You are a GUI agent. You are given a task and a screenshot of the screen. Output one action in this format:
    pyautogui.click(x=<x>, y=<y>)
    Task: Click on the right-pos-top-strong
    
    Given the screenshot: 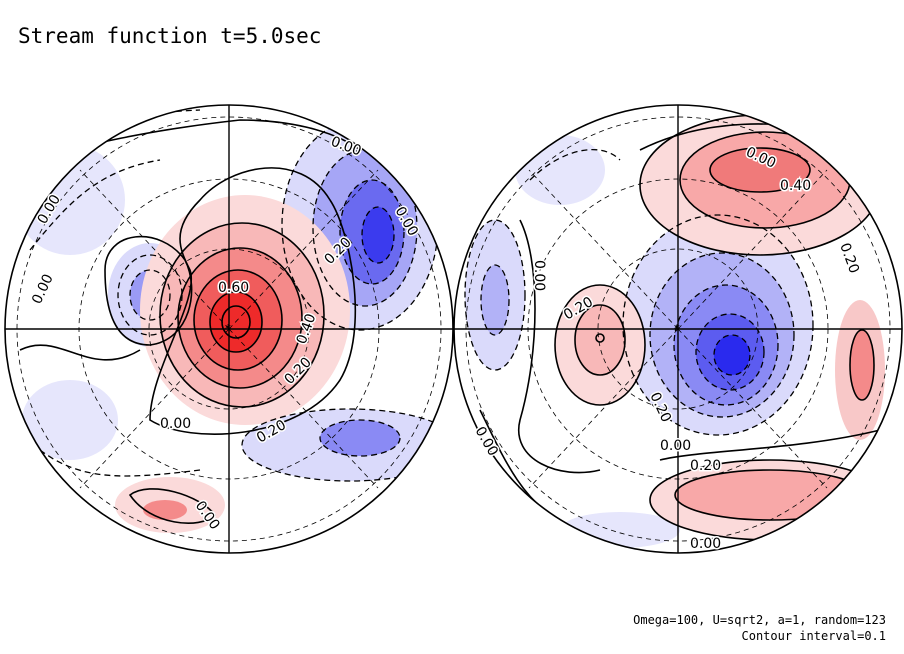 What is the action you would take?
    pyautogui.click(x=760, y=170)
    